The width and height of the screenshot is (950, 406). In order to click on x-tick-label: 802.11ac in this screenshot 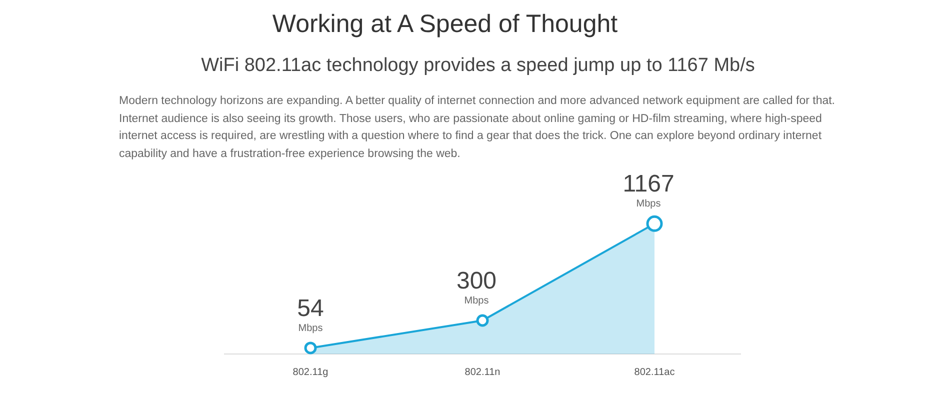, I will do `click(654, 372)`.